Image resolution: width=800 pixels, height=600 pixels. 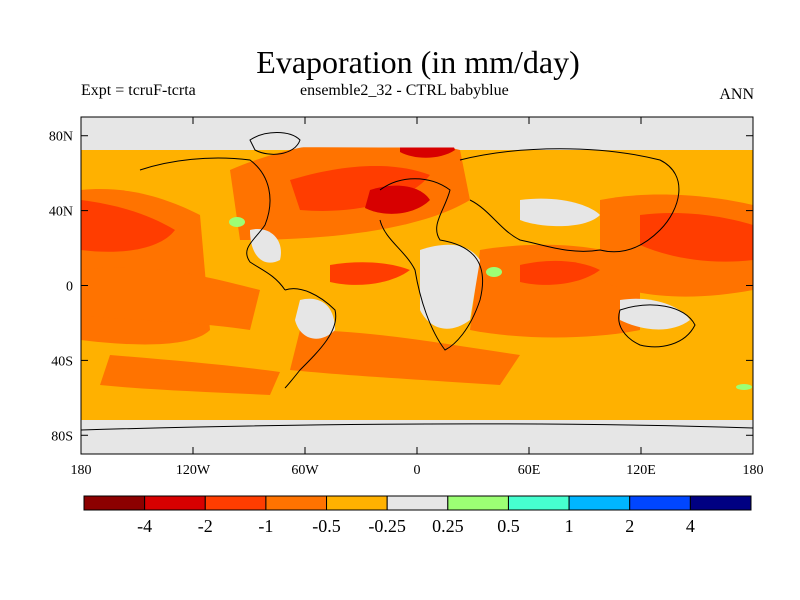 I want to click on lat-tick-label: 40S, so click(x=62, y=361).